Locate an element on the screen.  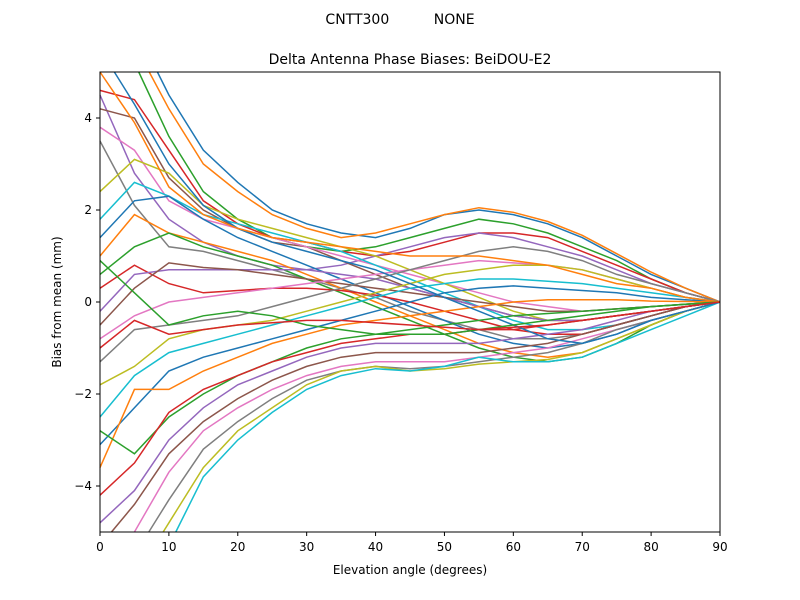
y-tick-label: 2 is located at coordinates (88, 210).